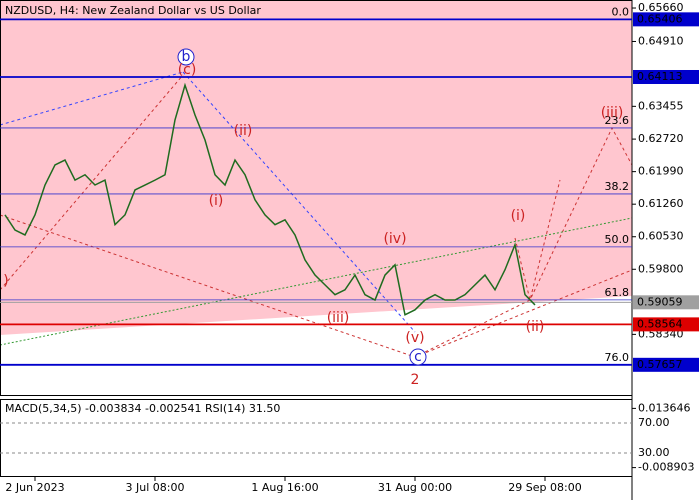  Describe the element at coordinates (661, 203) in the screenshot. I see `y-tick-label: 0.61260` at that location.